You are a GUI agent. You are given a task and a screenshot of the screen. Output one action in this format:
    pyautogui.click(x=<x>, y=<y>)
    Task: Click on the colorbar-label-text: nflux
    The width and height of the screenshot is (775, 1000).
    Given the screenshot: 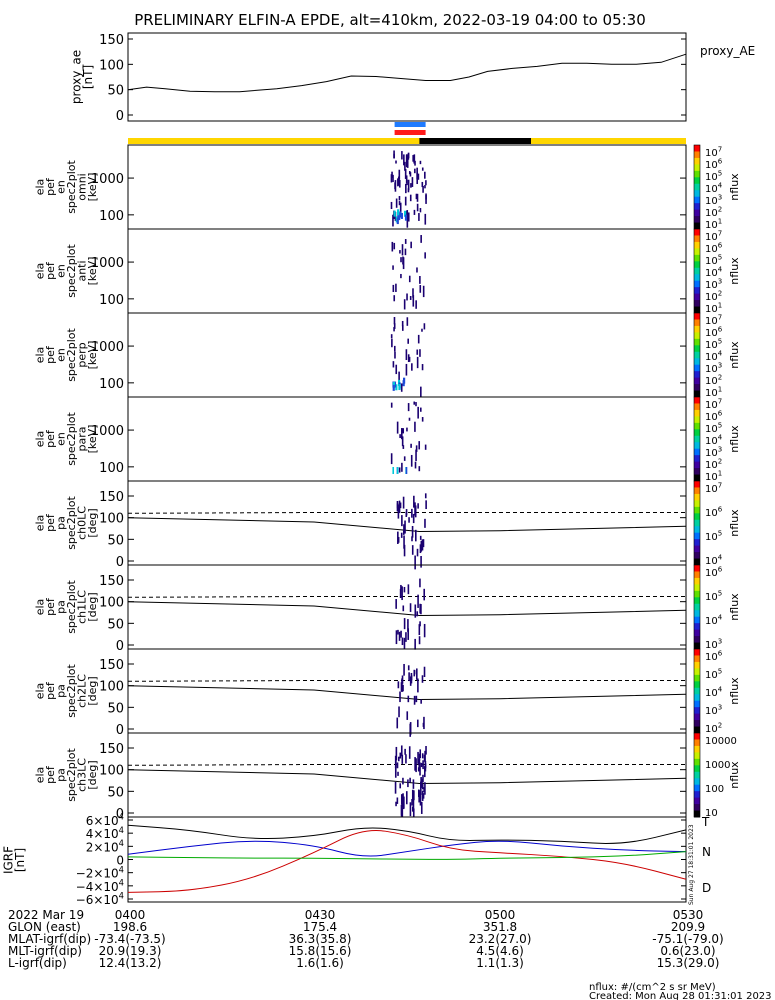 What is the action you would take?
    pyautogui.click(x=734, y=523)
    